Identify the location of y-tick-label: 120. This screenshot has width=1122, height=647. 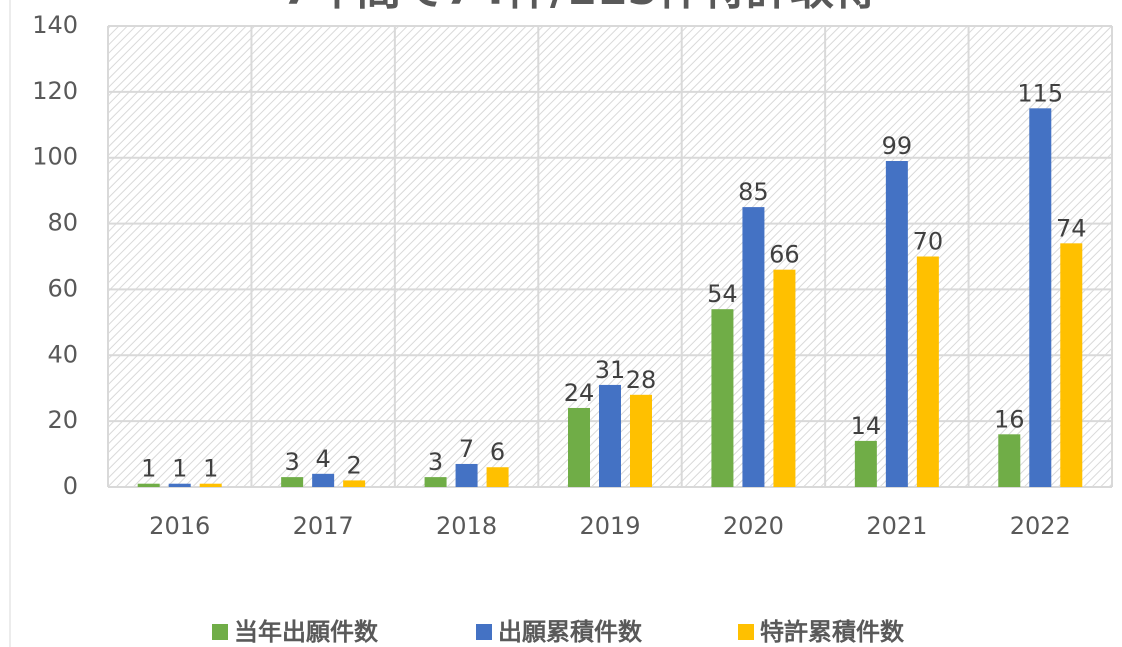
(55, 91).